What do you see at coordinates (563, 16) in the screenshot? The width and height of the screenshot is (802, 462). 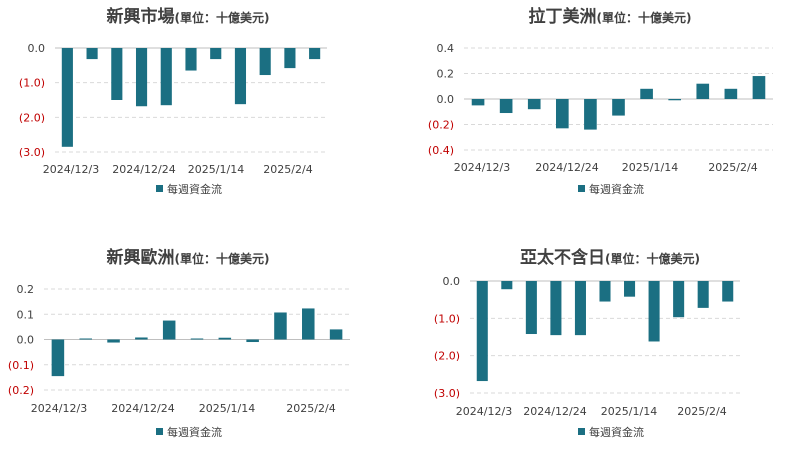 I see `chart-title-main: 拉丁美洲` at bounding box center [563, 16].